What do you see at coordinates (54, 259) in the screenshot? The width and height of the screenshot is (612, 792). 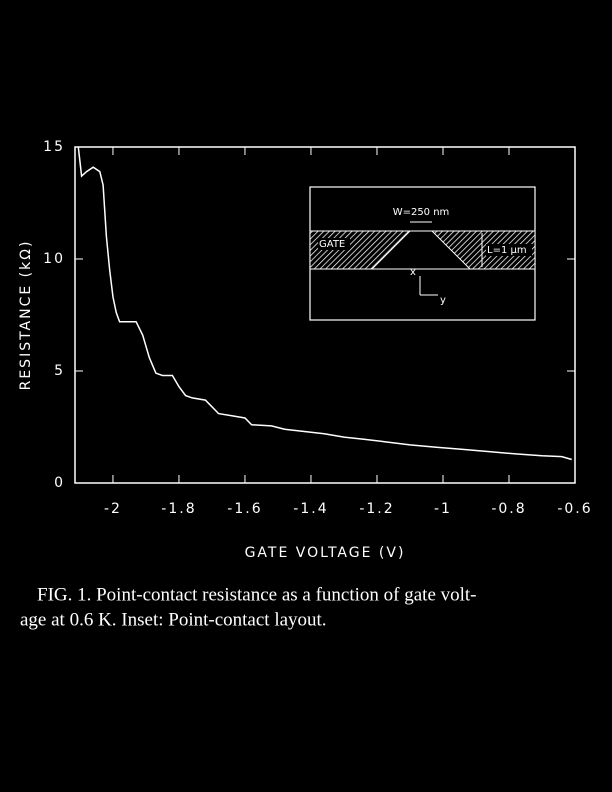 I see `y-tick-label: 10` at bounding box center [54, 259].